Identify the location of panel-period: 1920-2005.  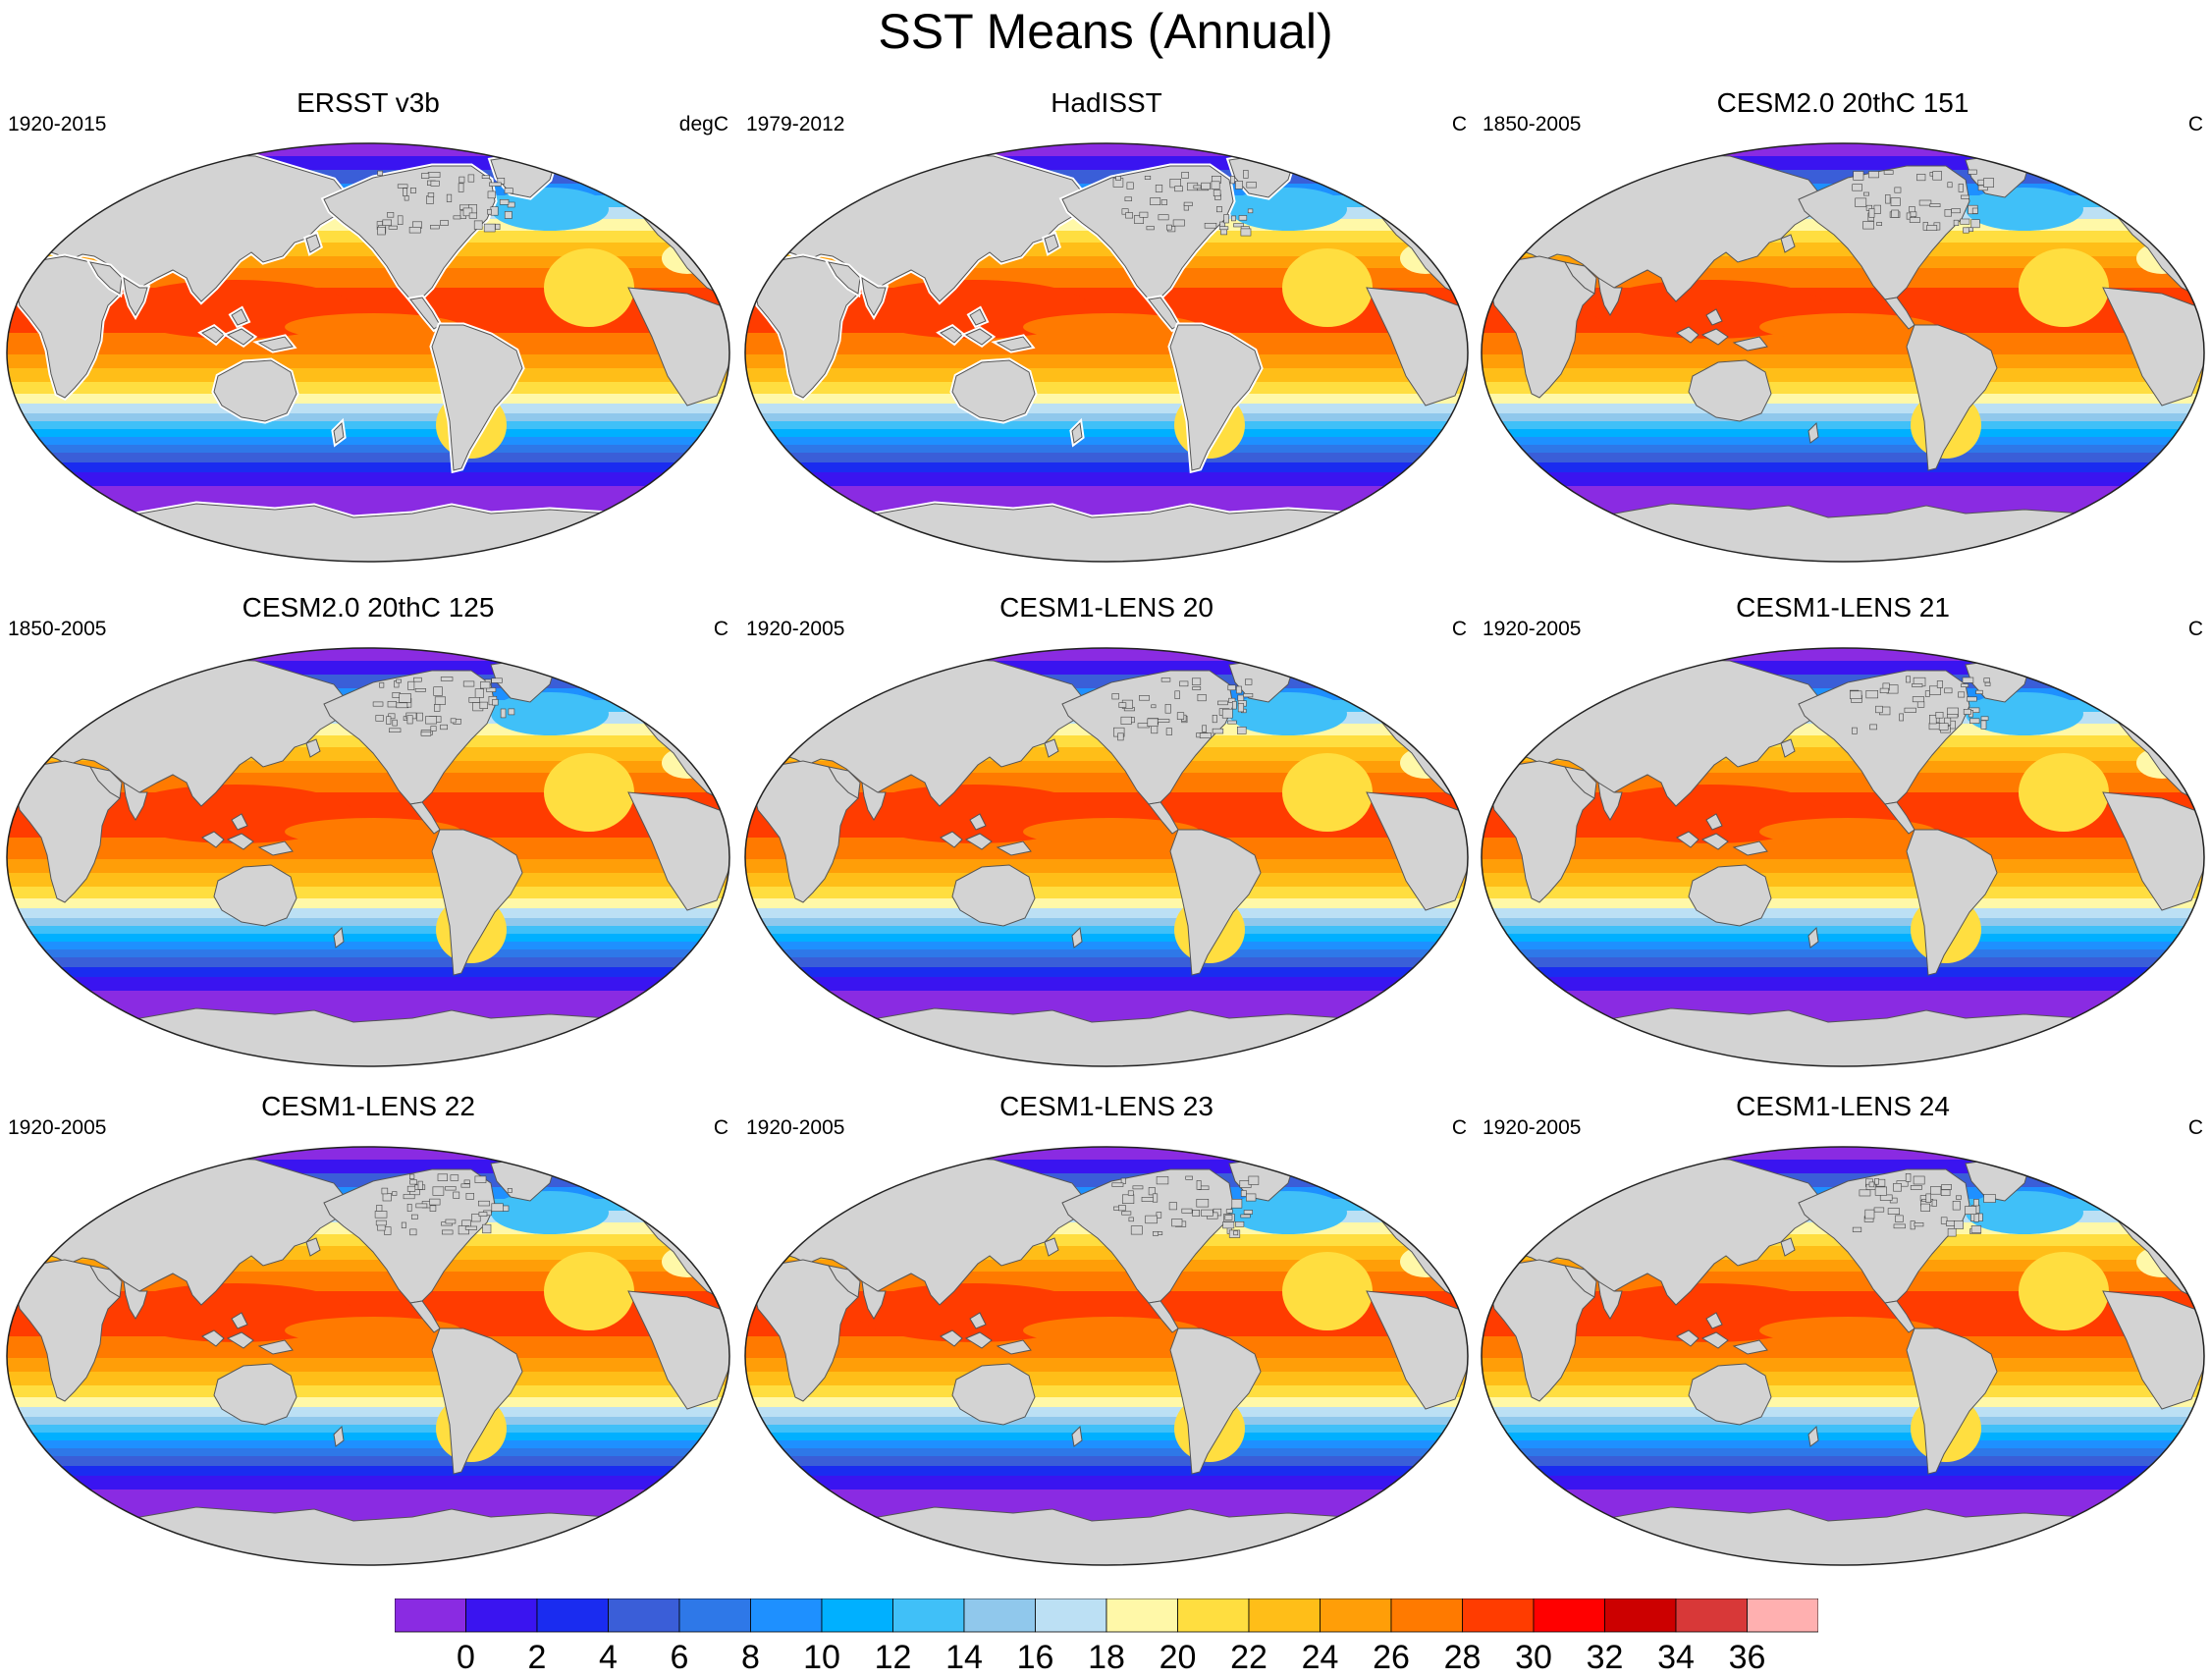
(1532, 629).